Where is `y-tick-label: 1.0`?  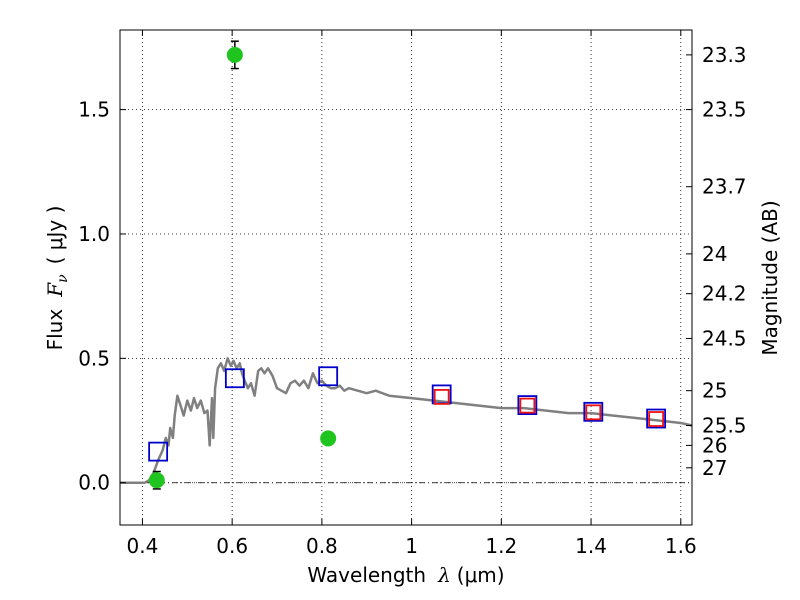
y-tick-label: 1.0 is located at coordinates (94, 234).